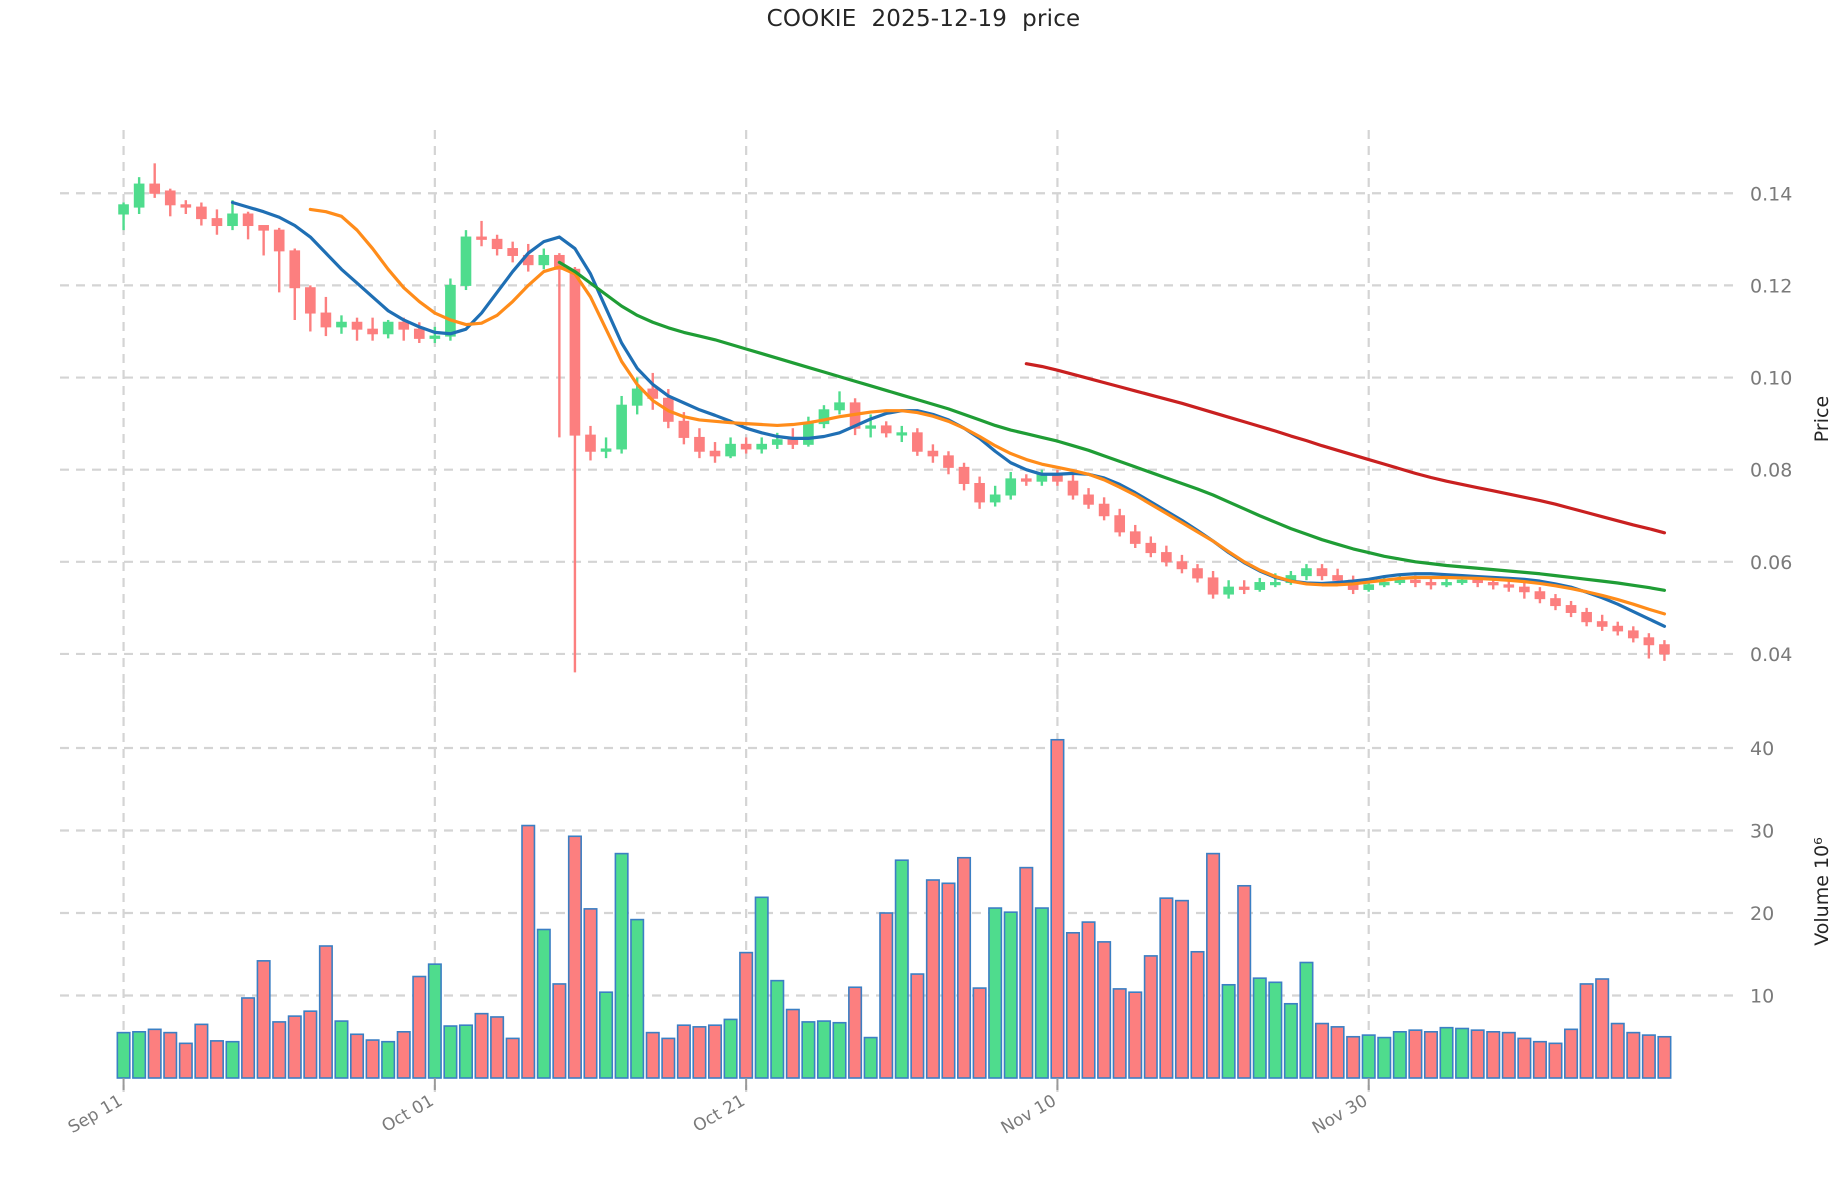 The width and height of the screenshot is (1847, 1202). I want to click on x-tick-label: Sep 11, so click(95, 1114).